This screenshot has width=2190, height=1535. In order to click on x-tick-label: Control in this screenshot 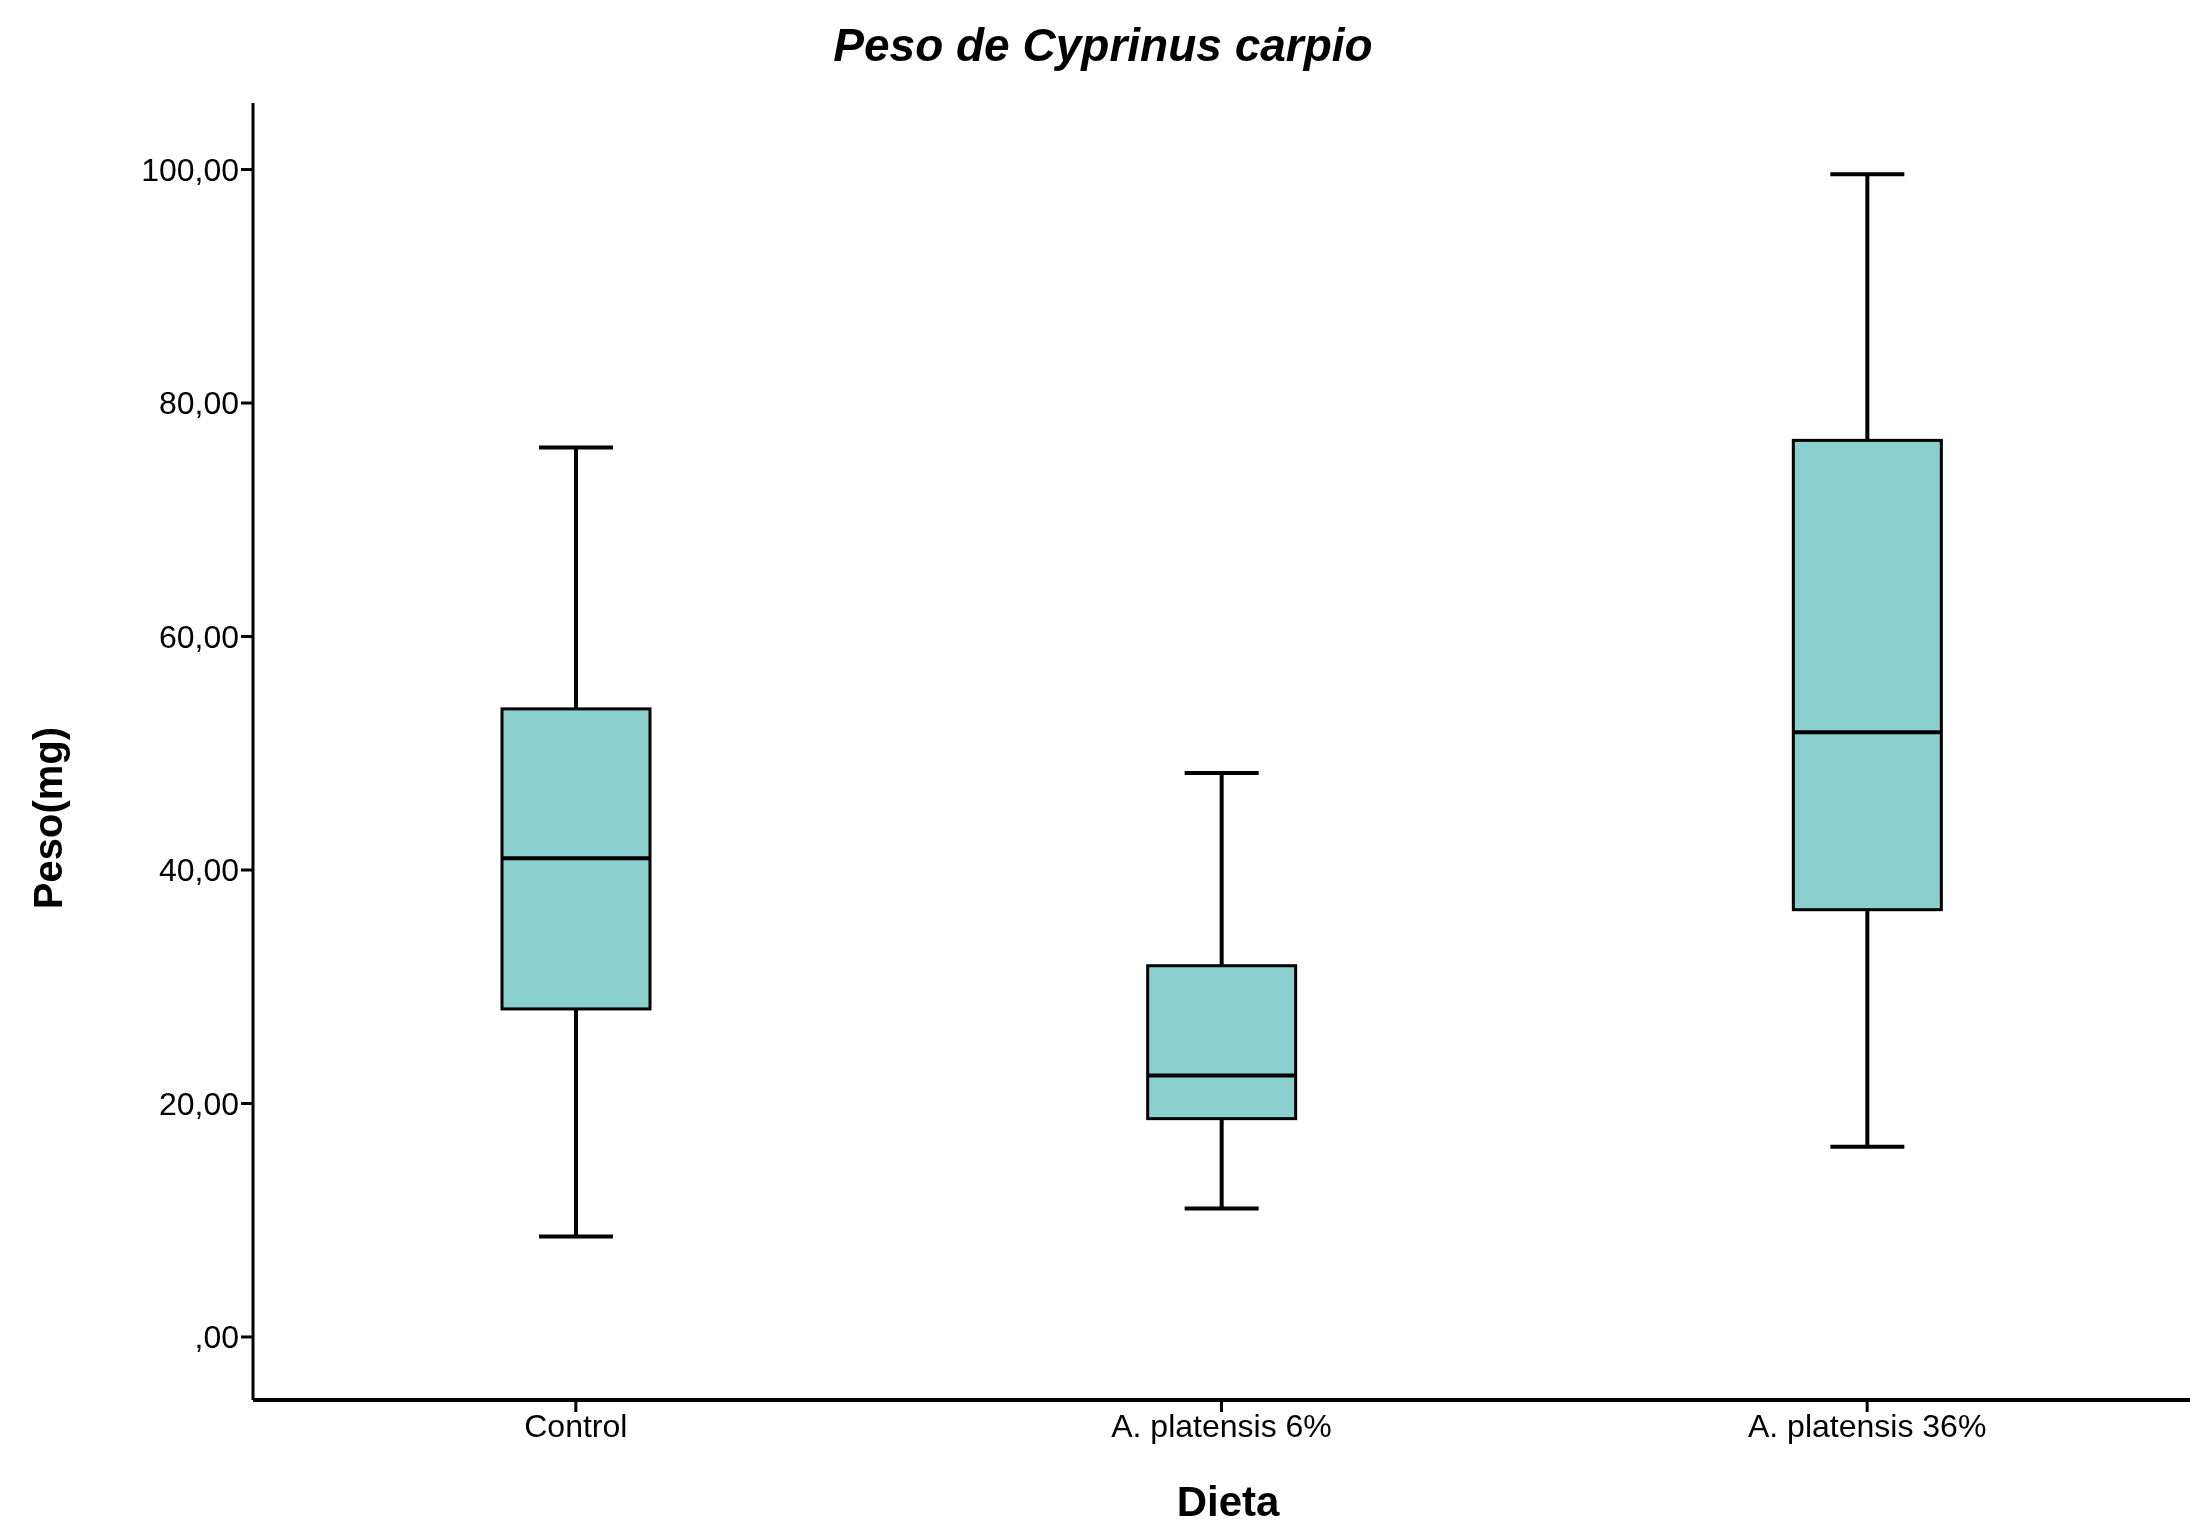, I will do `click(576, 1425)`.